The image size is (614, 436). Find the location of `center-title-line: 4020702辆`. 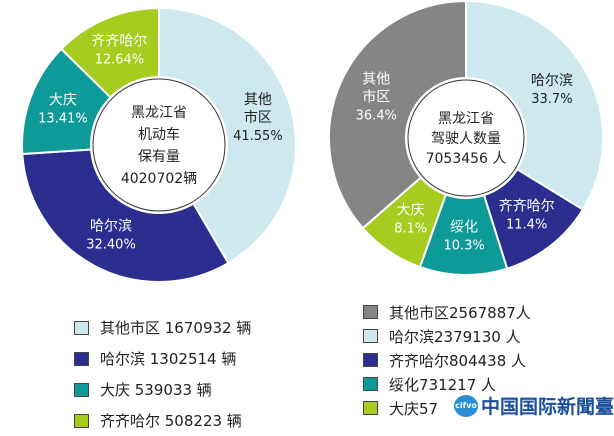

center-title-line: 4020702辆 is located at coordinates (159, 179).